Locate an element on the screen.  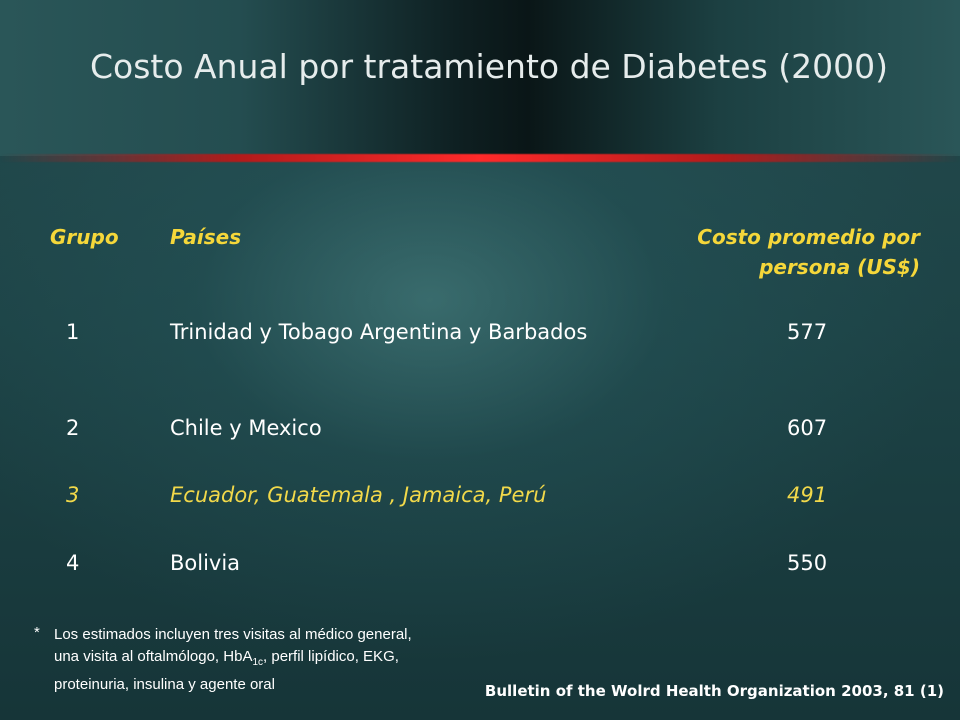
table-row-3-paises: Ecuador, Guatemala , Jamaica, Perú is located at coordinates (358, 495).